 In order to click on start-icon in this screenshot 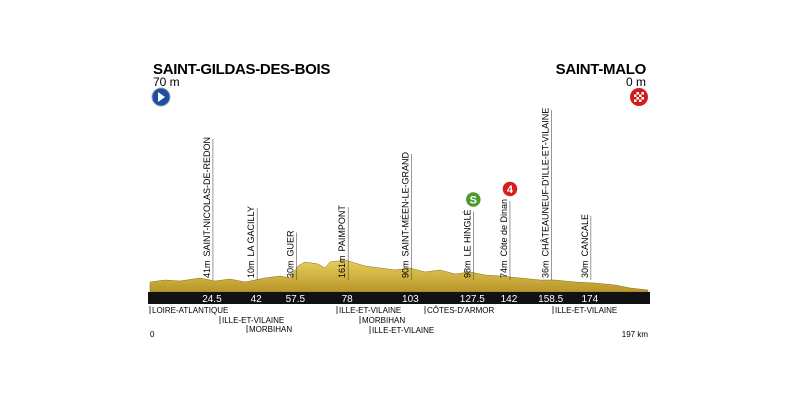, I will do `click(161, 97)`.